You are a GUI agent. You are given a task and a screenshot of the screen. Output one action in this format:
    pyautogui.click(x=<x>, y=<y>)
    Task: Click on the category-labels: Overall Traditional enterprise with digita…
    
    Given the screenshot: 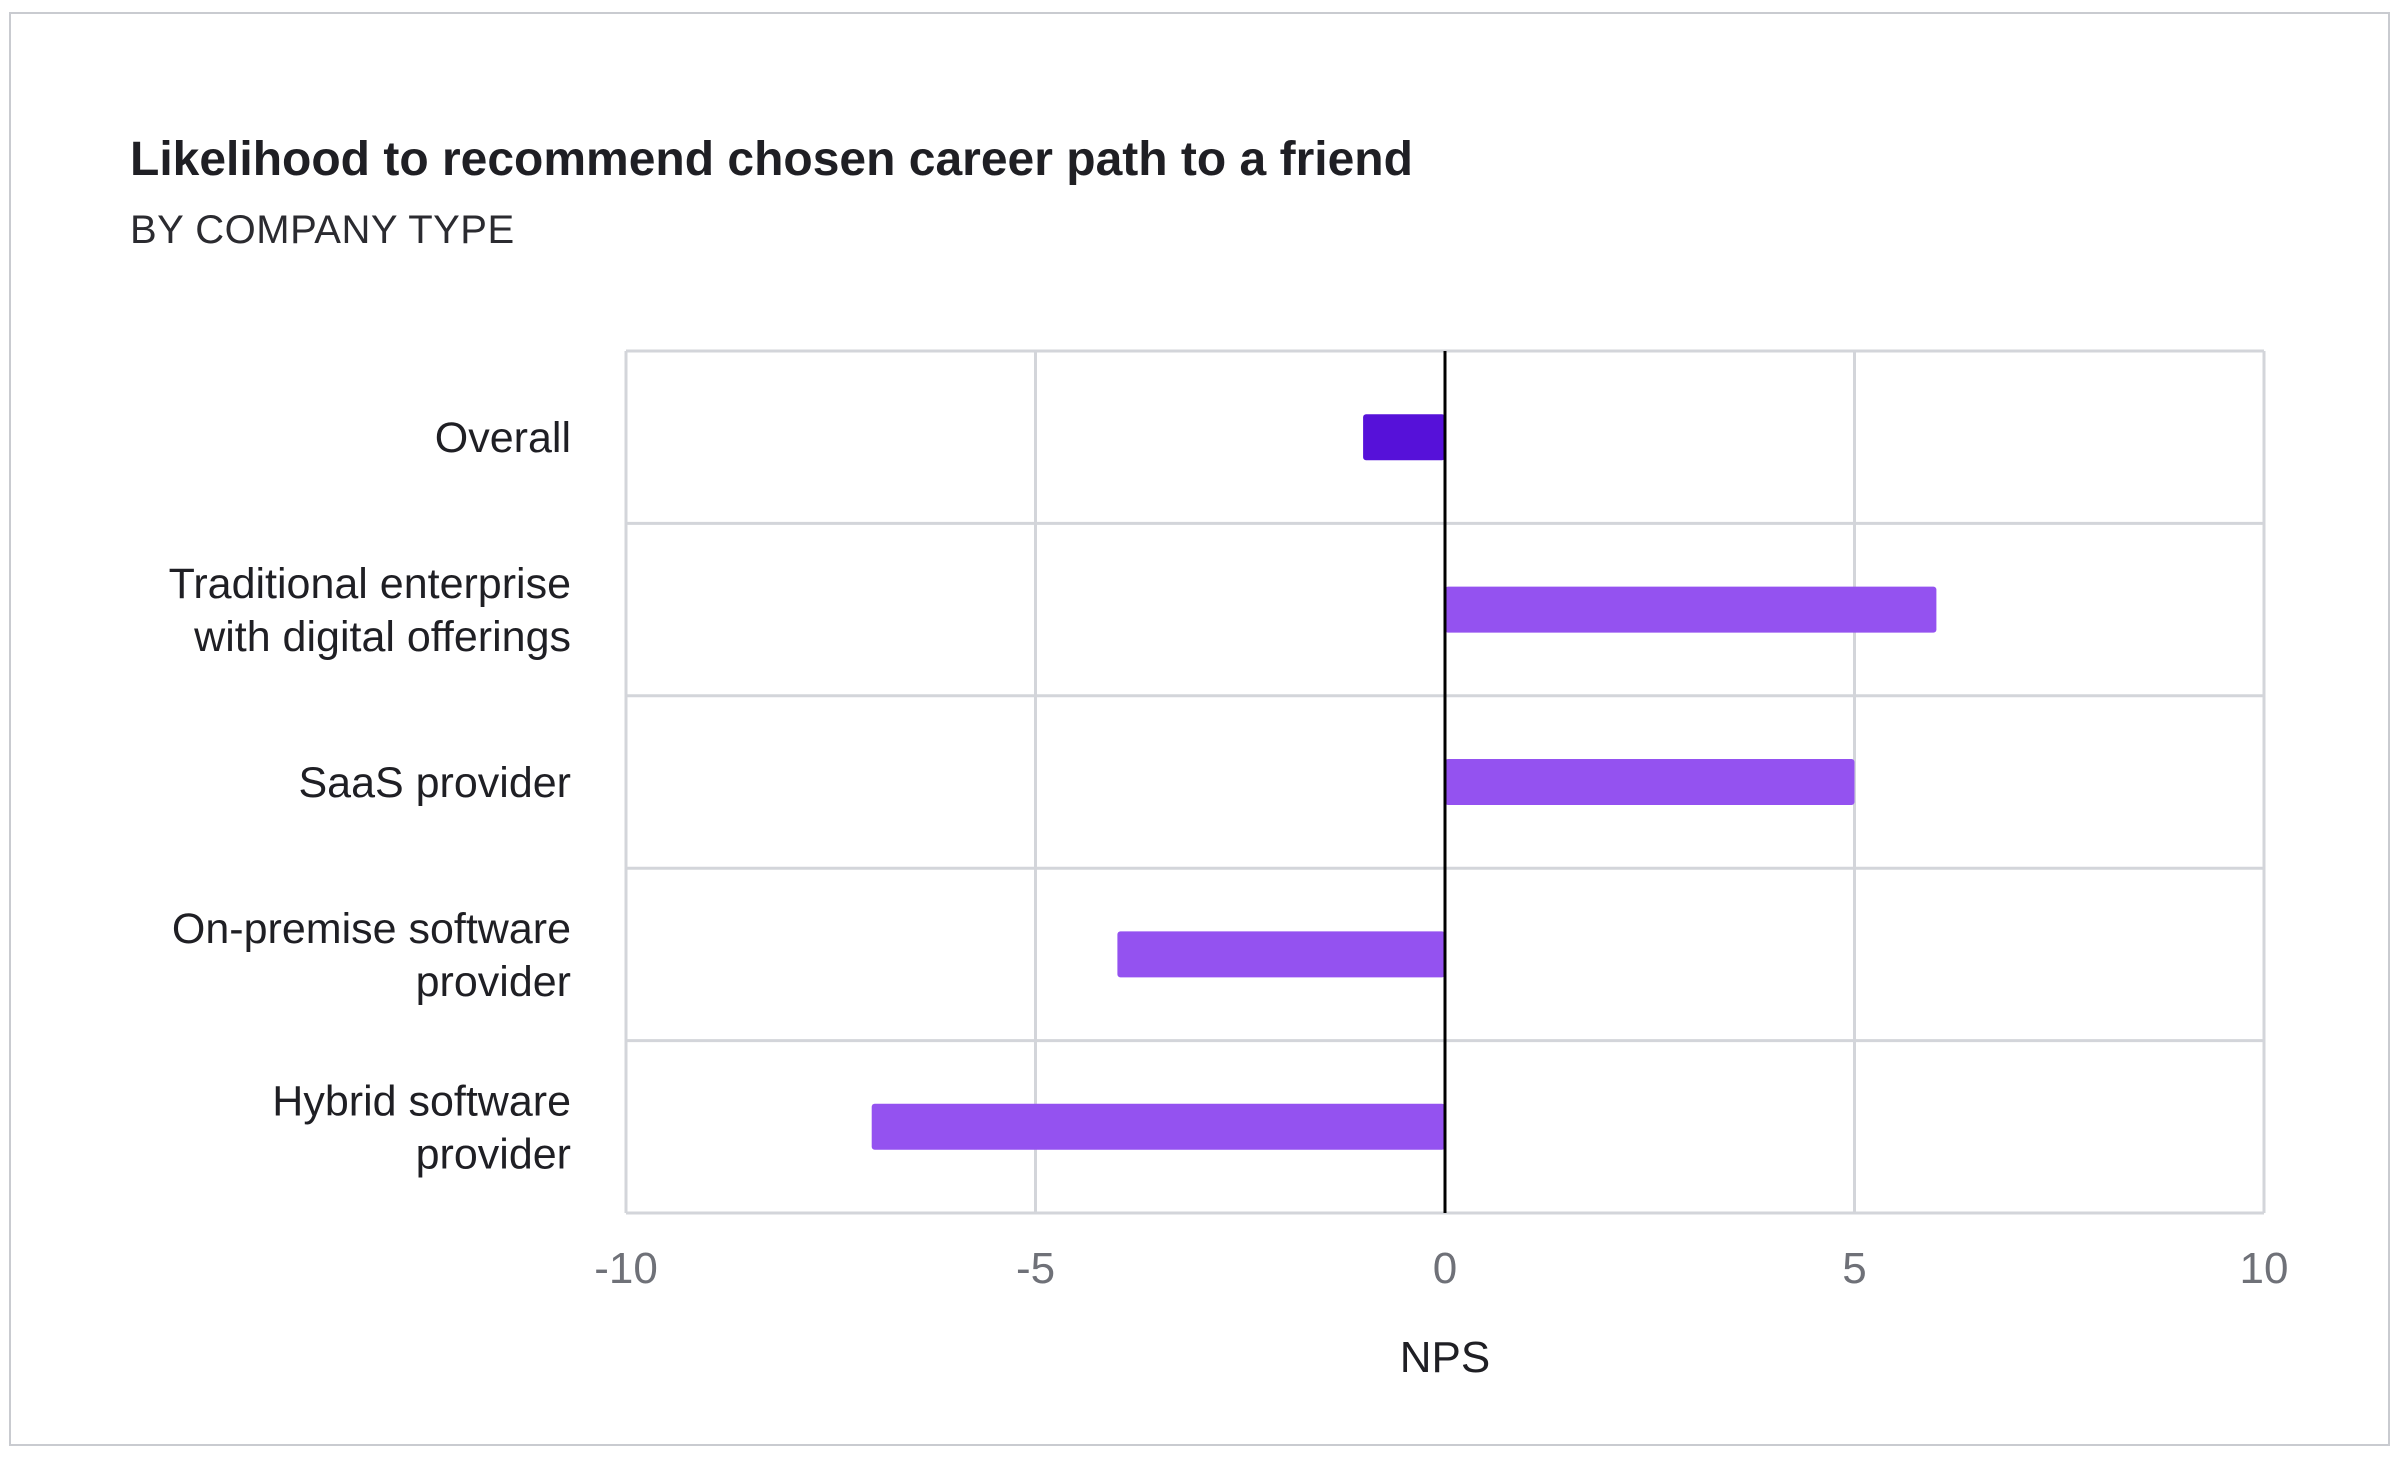 What is the action you would take?
    pyautogui.click(x=370, y=796)
    